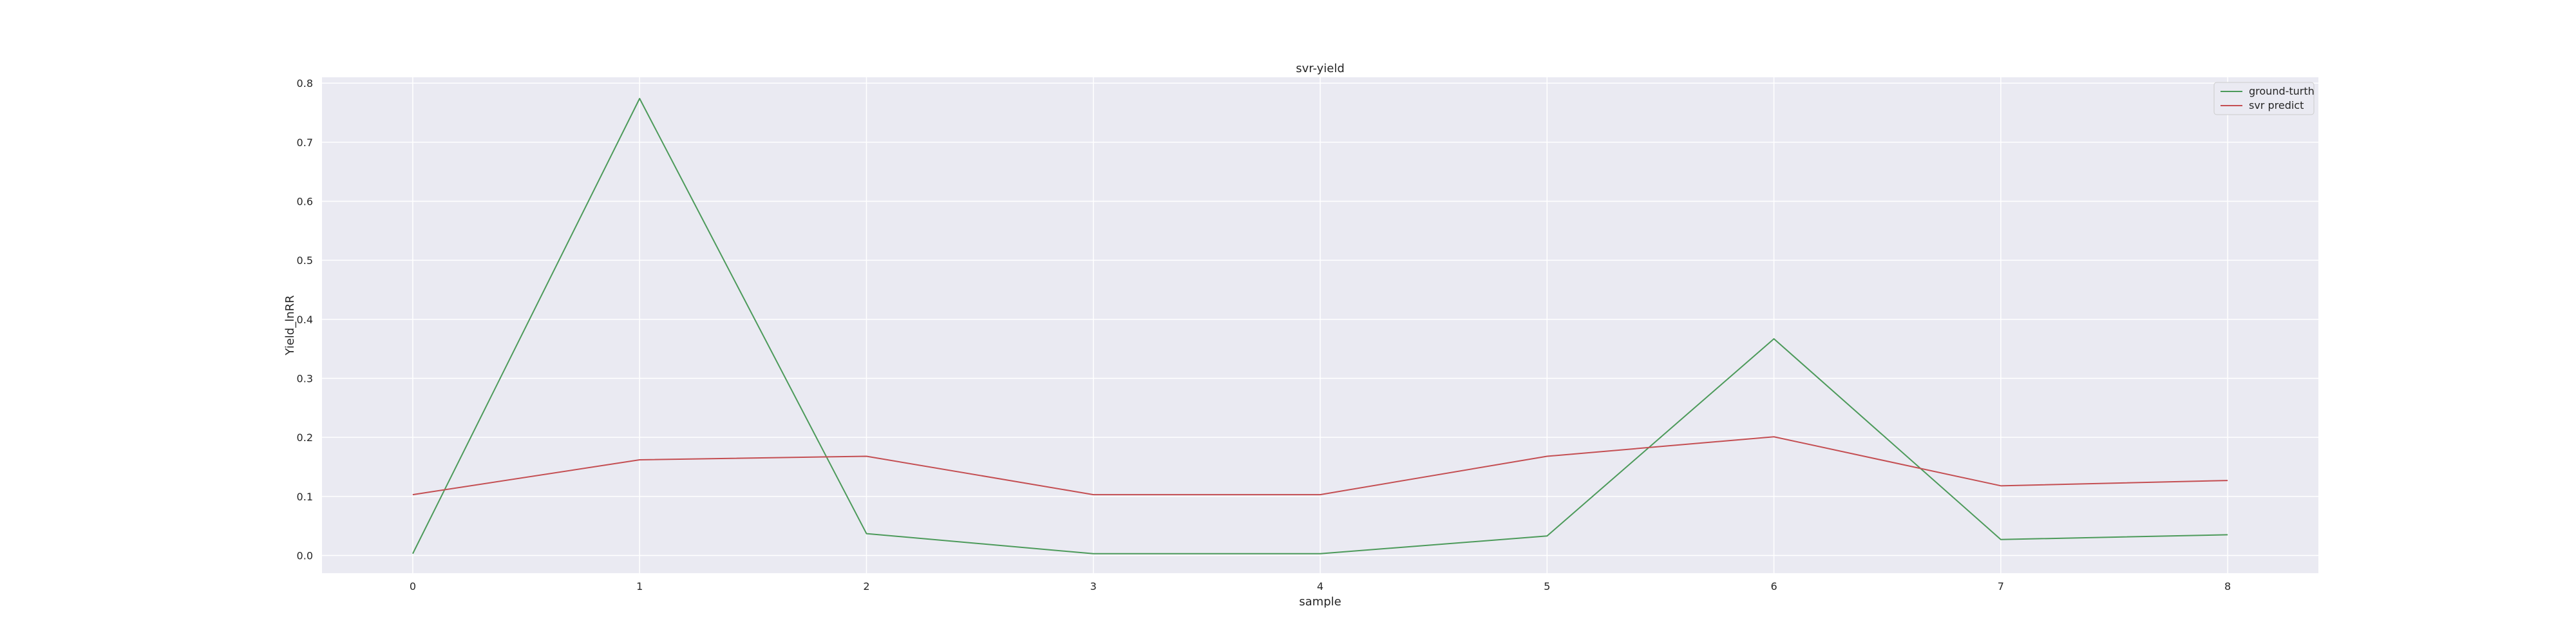  I want to click on y-tick-label: 0.8, so click(305, 83).